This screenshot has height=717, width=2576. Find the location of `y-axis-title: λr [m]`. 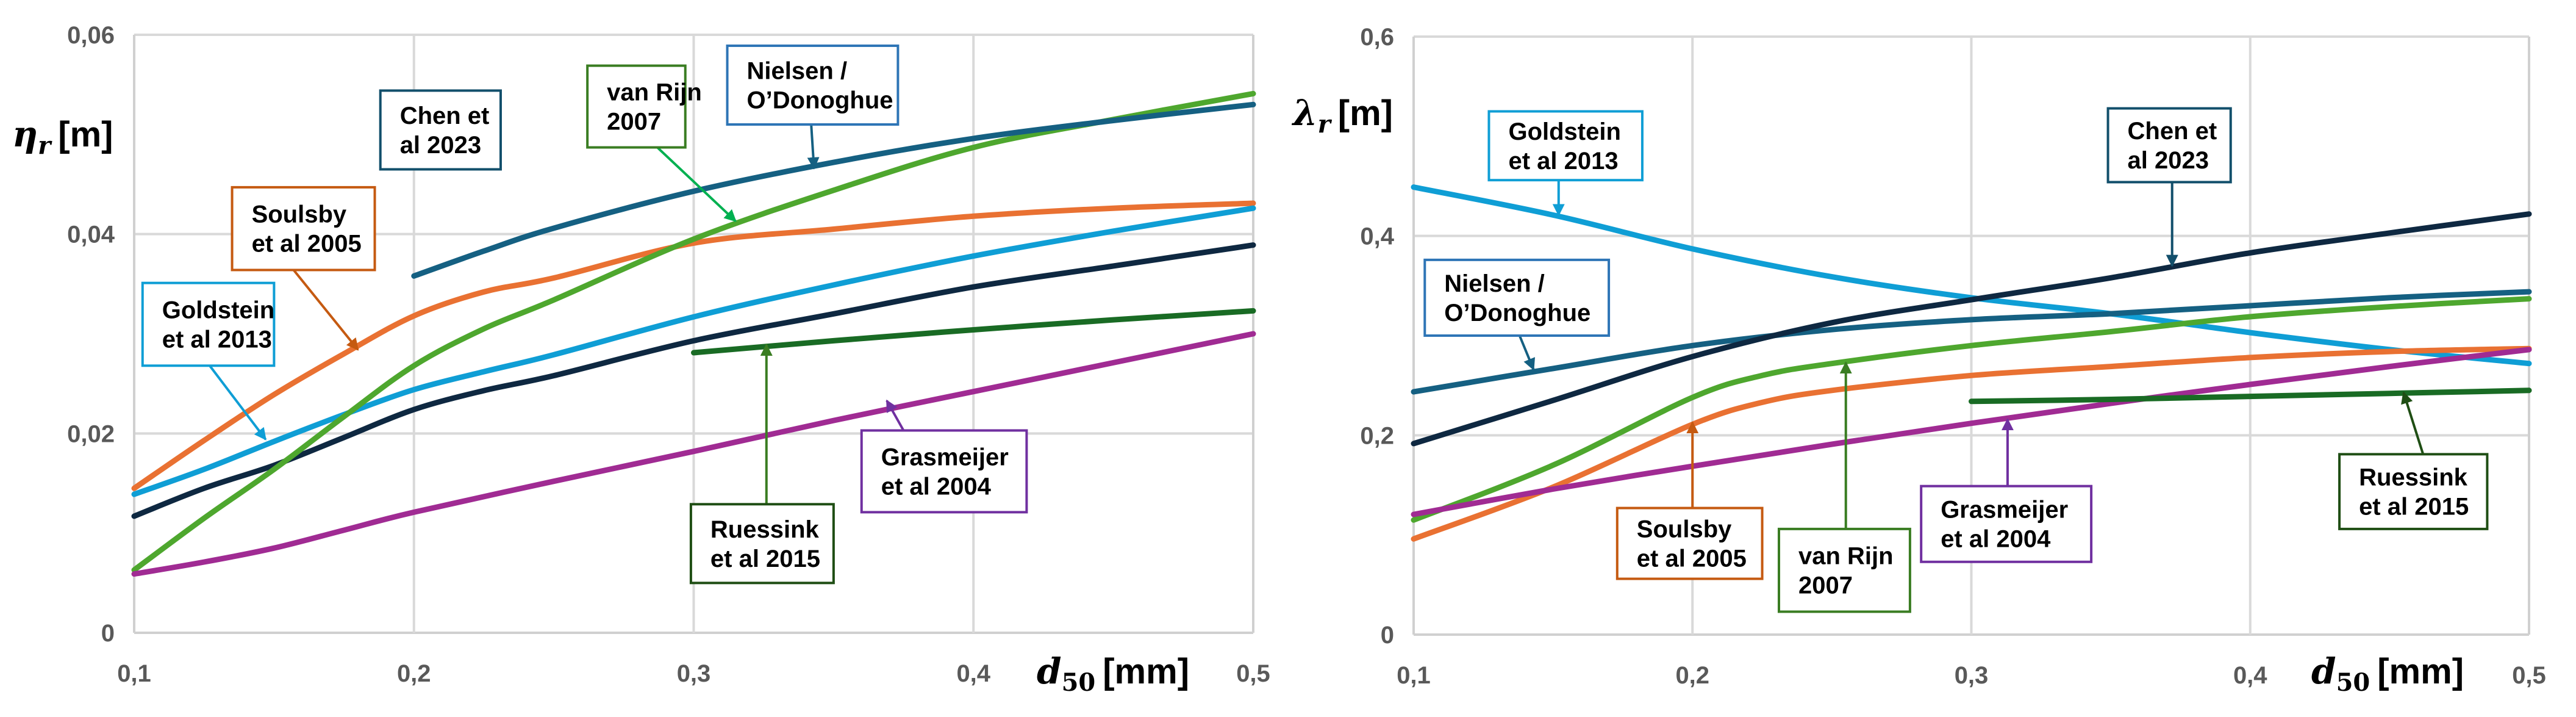

y-axis-title: λr [m] is located at coordinates (1342, 115).